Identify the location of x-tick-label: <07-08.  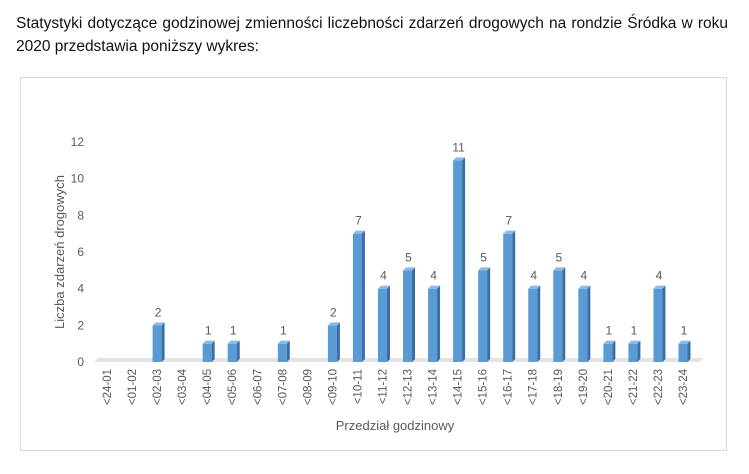
(283, 387).